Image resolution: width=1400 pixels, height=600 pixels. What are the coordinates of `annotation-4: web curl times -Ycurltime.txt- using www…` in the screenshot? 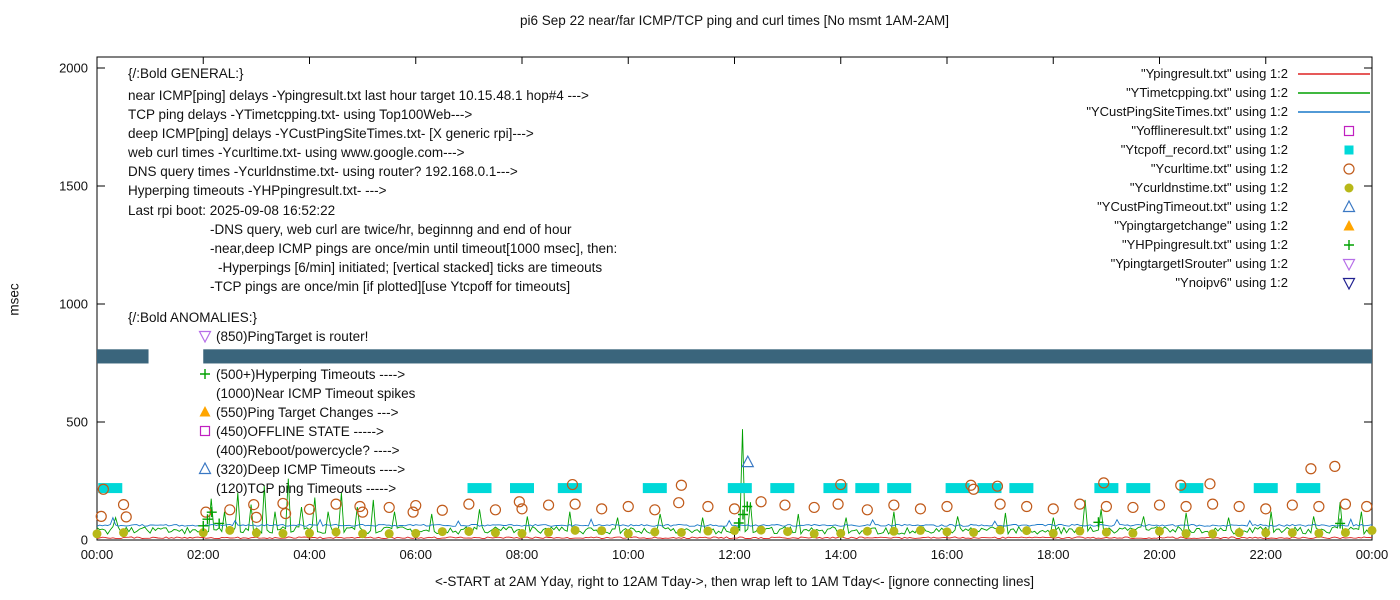 It's located at (296, 152).